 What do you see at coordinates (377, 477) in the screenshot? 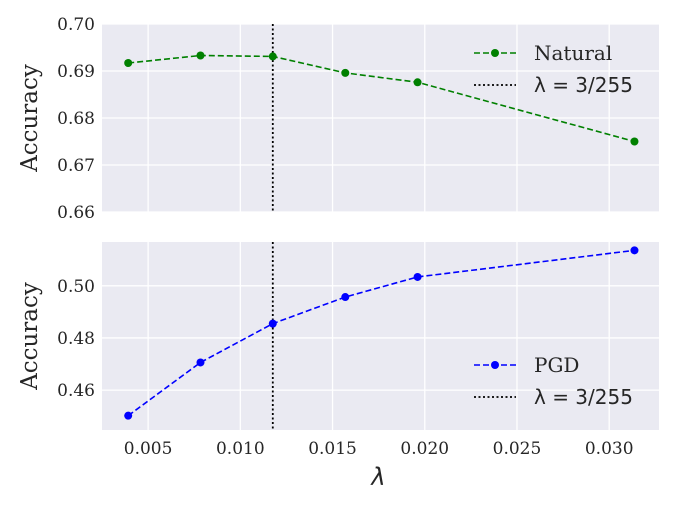
I see `x-axis-label: λ` at bounding box center [377, 477].